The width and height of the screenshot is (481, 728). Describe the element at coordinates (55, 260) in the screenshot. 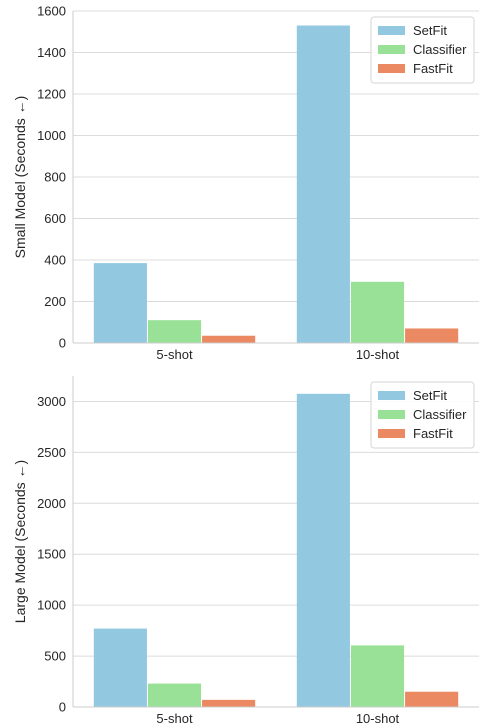

I see `y-tick-label: 400` at that location.